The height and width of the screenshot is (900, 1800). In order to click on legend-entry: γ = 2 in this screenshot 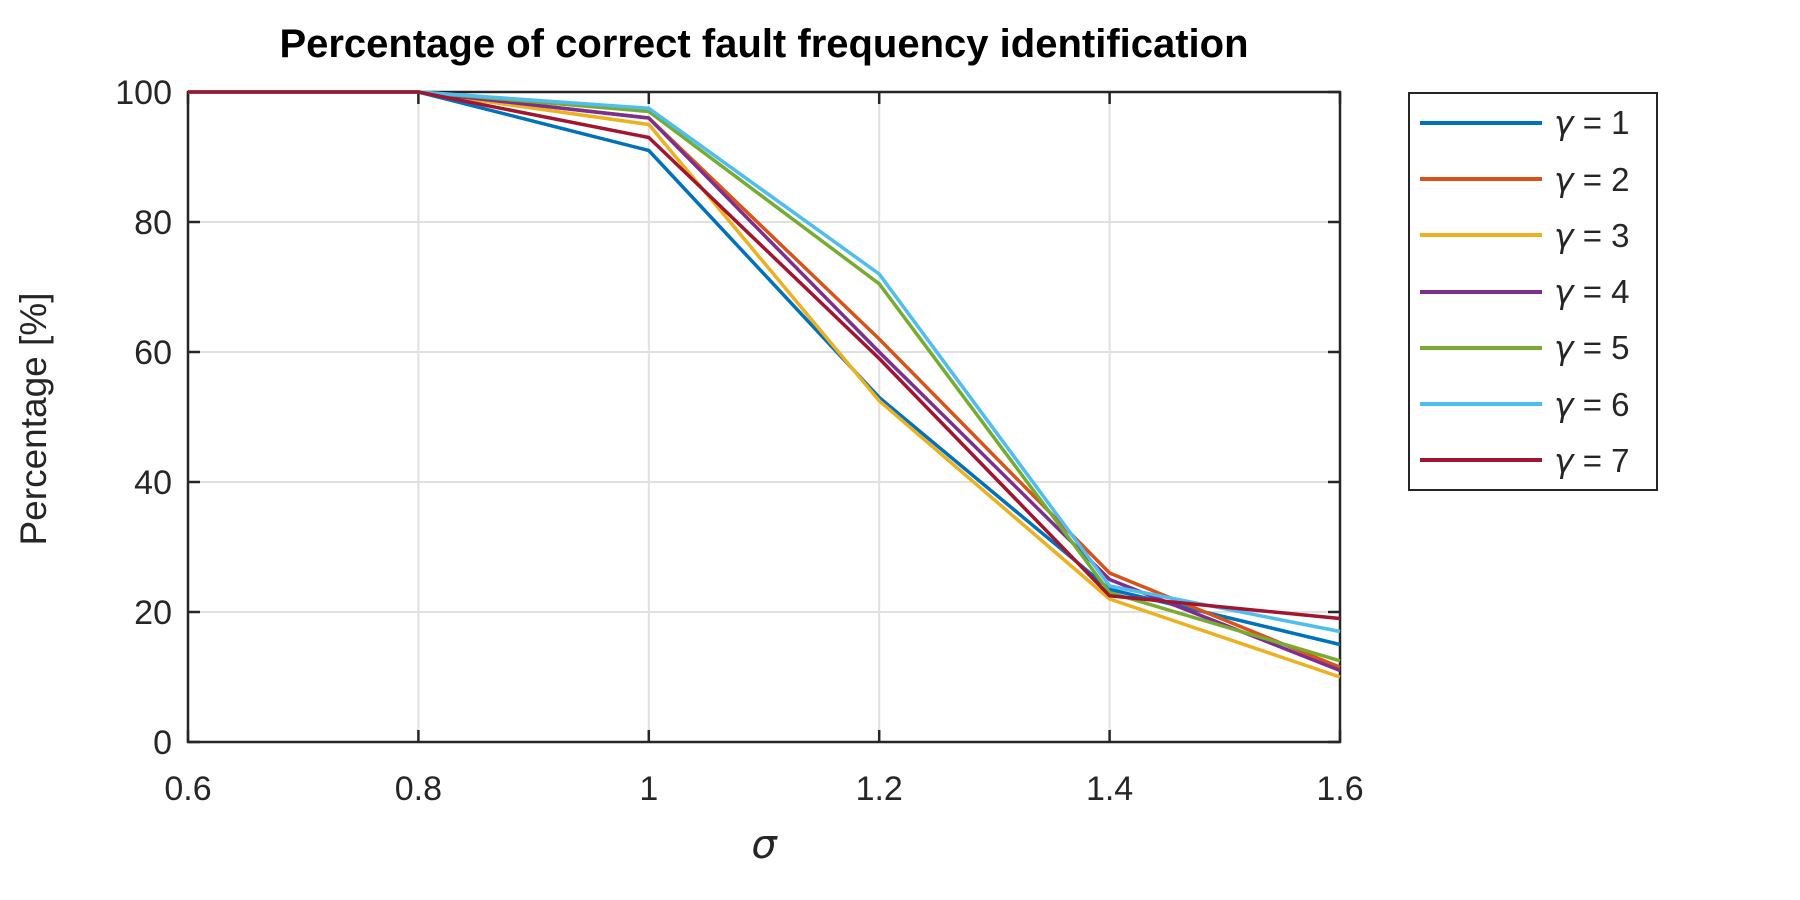, I will do `click(1533, 179)`.